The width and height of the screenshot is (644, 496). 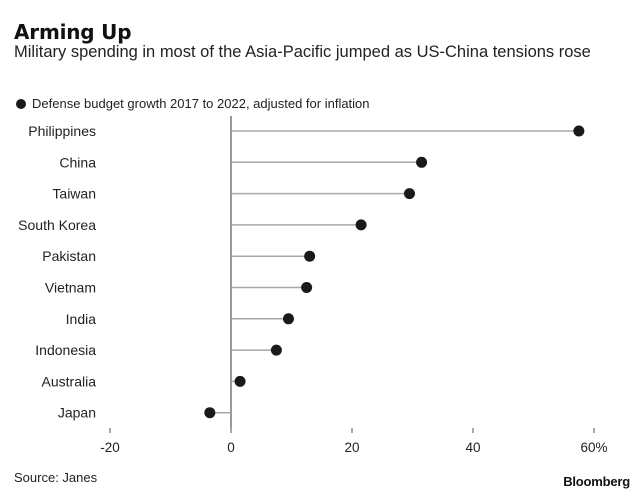 I want to click on category-label: Pakistan, so click(x=69, y=256).